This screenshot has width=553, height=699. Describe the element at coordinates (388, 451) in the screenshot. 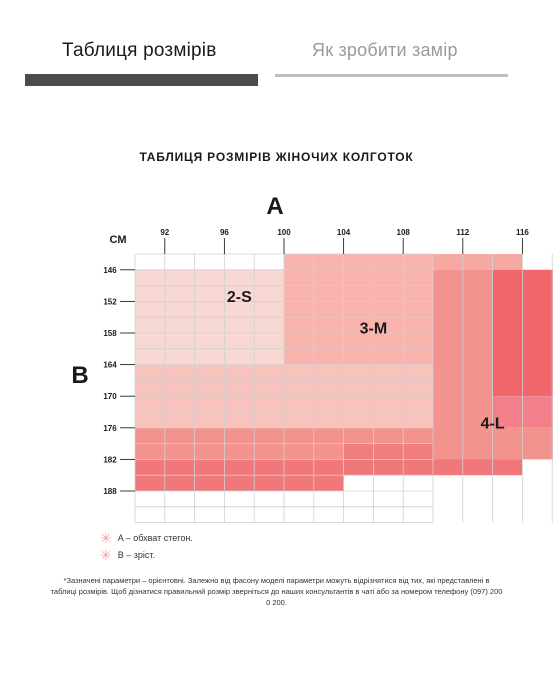

I see `size-4l-inner-step` at that location.